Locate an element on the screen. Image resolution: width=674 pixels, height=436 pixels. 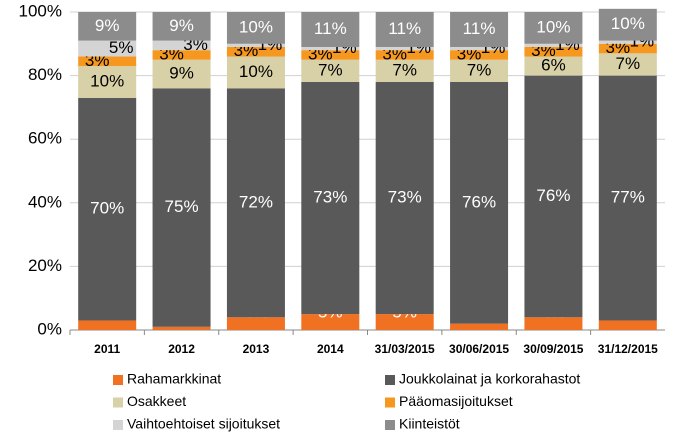
x-tick-label: 2011 is located at coordinates (107, 349).